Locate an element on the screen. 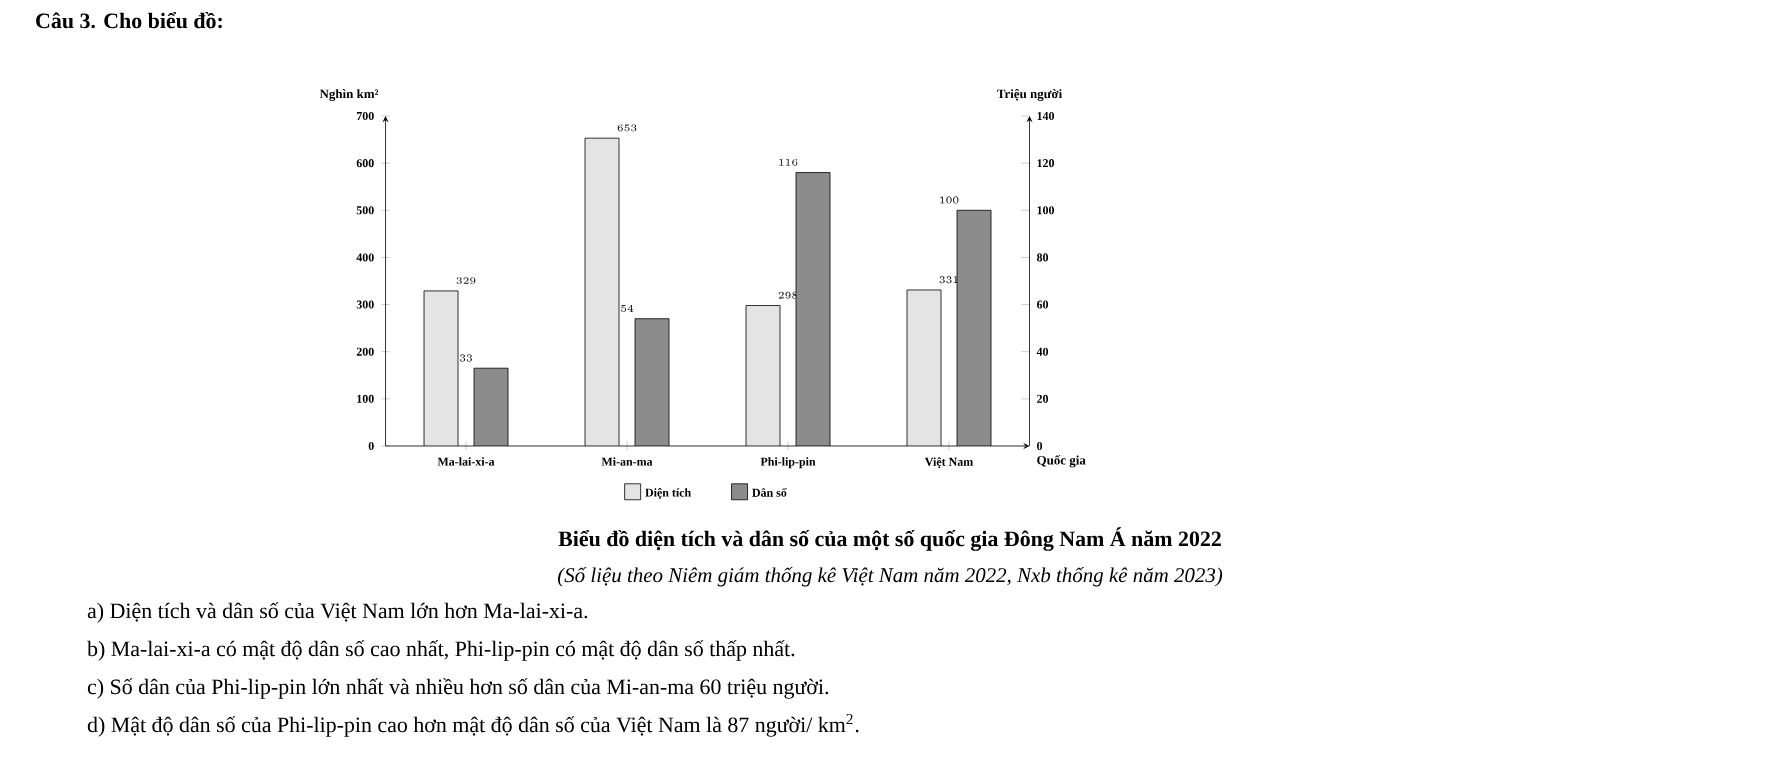 The image size is (1778, 784). text: (Số liệu theo Niêm giám thống kê Việt Nam năm 2022, Nxb thống kê năm 2023) is located at coordinates (890, 576).